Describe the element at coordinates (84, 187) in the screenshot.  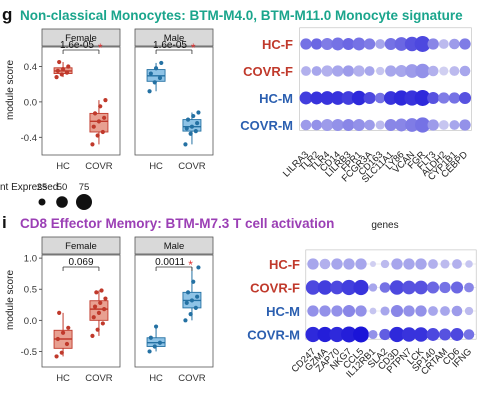
I see `legend-size-label: 75` at that location.